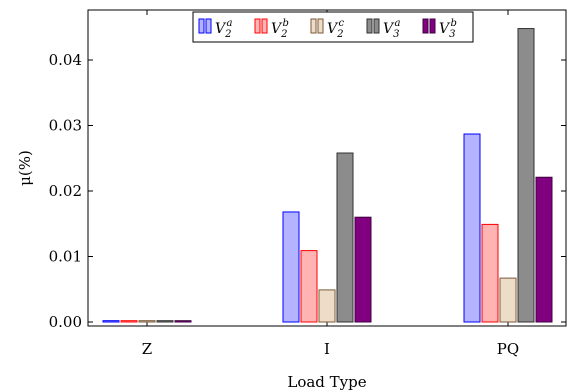 This screenshot has width=573, height=391. I want to click on legend-label-V2c: V2c, so click(336, 29).